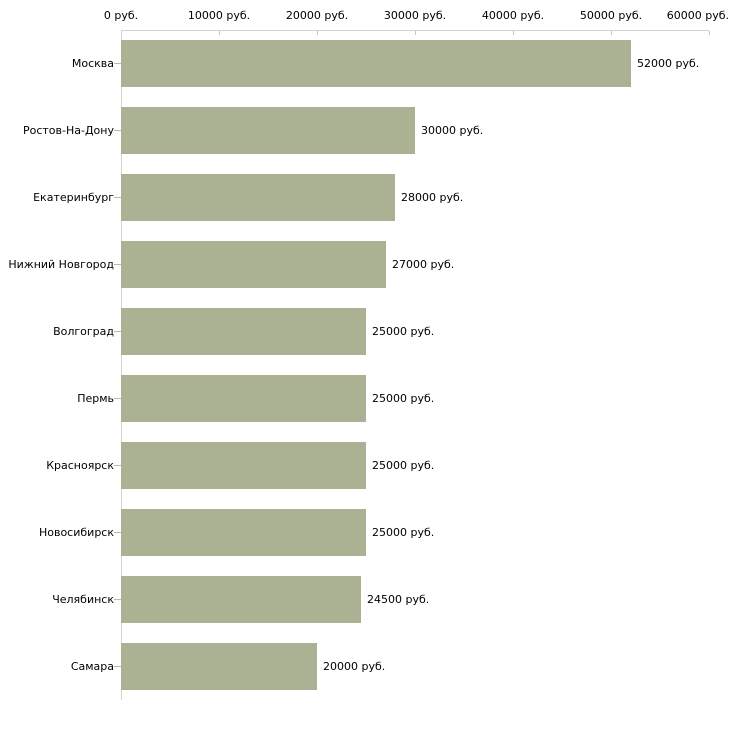 This screenshot has height=730, width=730. What do you see at coordinates (423, 264) in the screenshot?
I see `value-label: 27000 руб.` at bounding box center [423, 264].